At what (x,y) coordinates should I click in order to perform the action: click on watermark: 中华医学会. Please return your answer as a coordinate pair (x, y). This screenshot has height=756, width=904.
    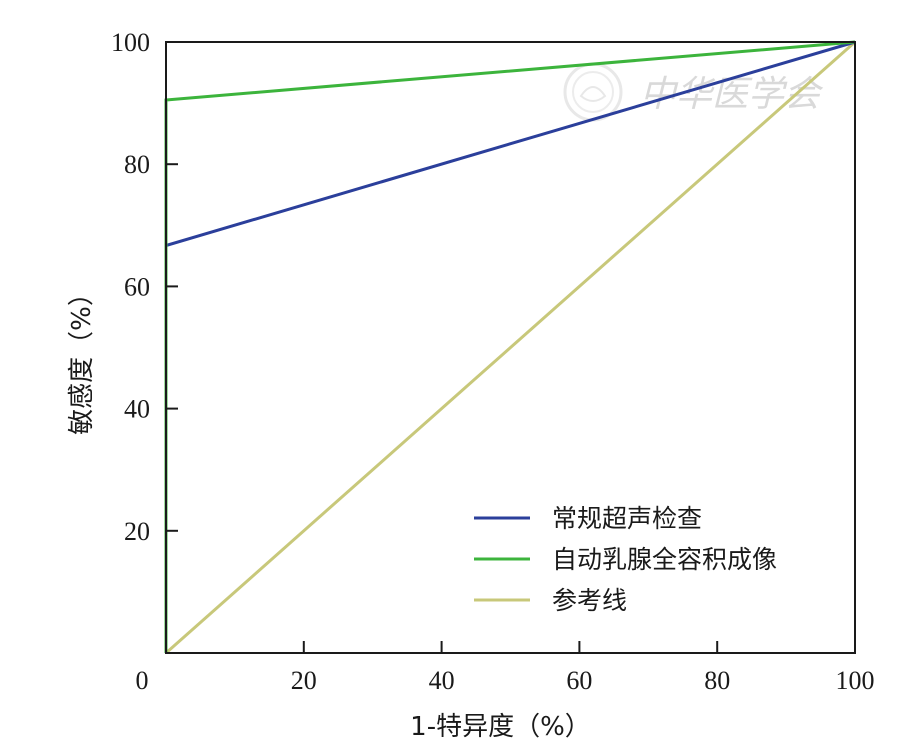
    Looking at the image, I should click on (693, 92).